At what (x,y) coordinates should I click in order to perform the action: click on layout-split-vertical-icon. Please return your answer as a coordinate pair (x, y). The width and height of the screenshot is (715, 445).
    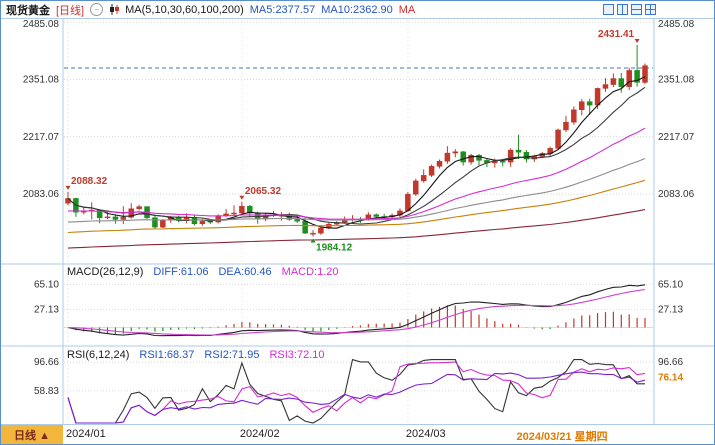
    Looking at the image, I should click on (622, 9).